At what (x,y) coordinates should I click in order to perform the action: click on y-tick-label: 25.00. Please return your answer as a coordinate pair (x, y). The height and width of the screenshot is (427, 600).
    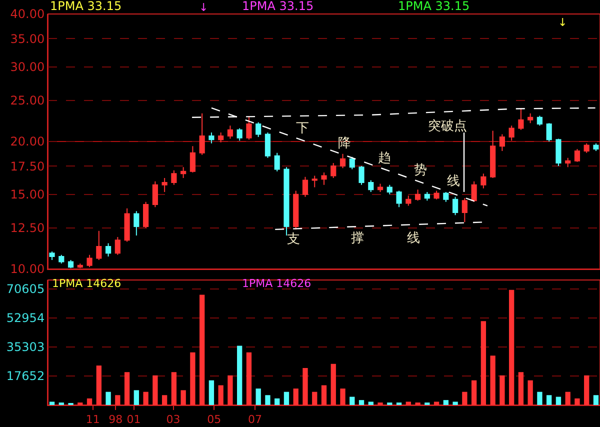
    Looking at the image, I should click on (27, 101).